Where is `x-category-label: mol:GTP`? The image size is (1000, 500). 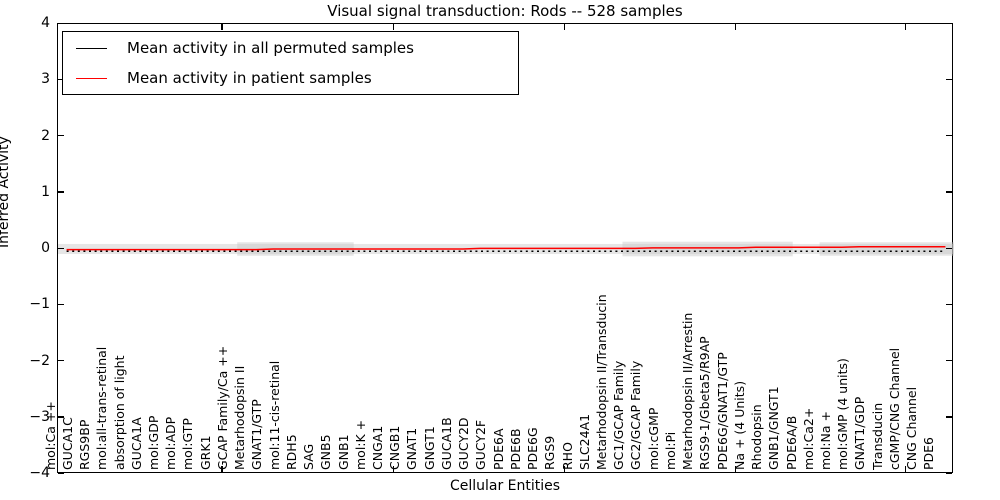 x-category-label: mol:GTP is located at coordinates (188, 444).